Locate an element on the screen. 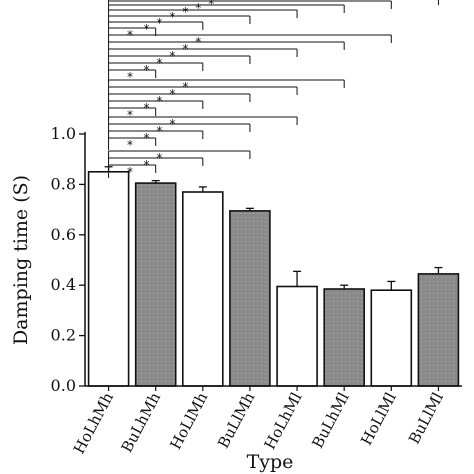 The height and width of the screenshot is (474, 474). x-tick-label: BuLlMh is located at coordinates (236, 420).